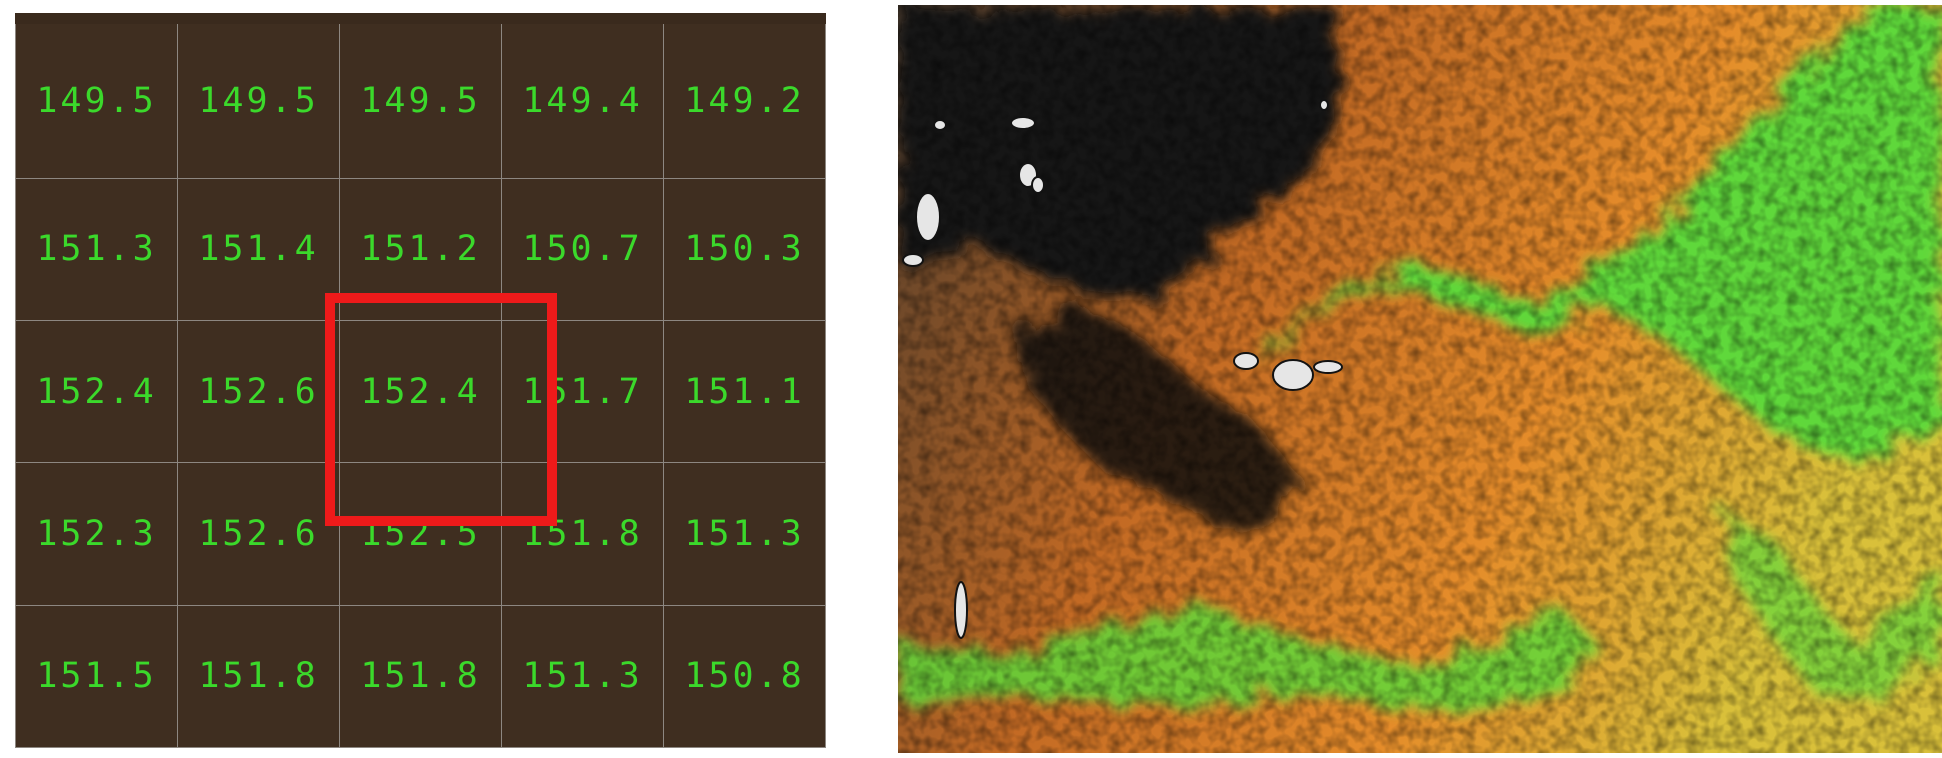  I want to click on elevation-cell: 150.7, so click(582, 249).